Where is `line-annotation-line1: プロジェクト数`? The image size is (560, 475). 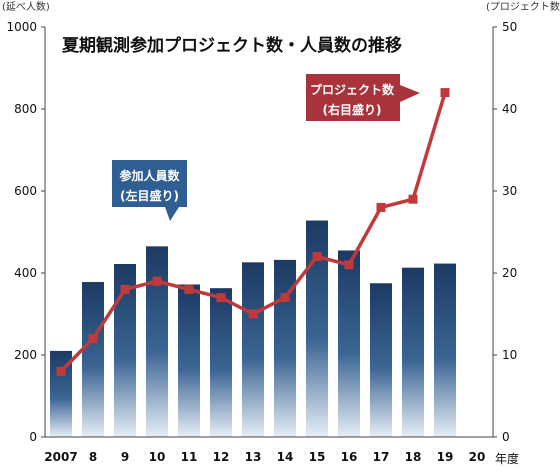
line-annotation-line1: プロジェクト数 is located at coordinates (352, 89).